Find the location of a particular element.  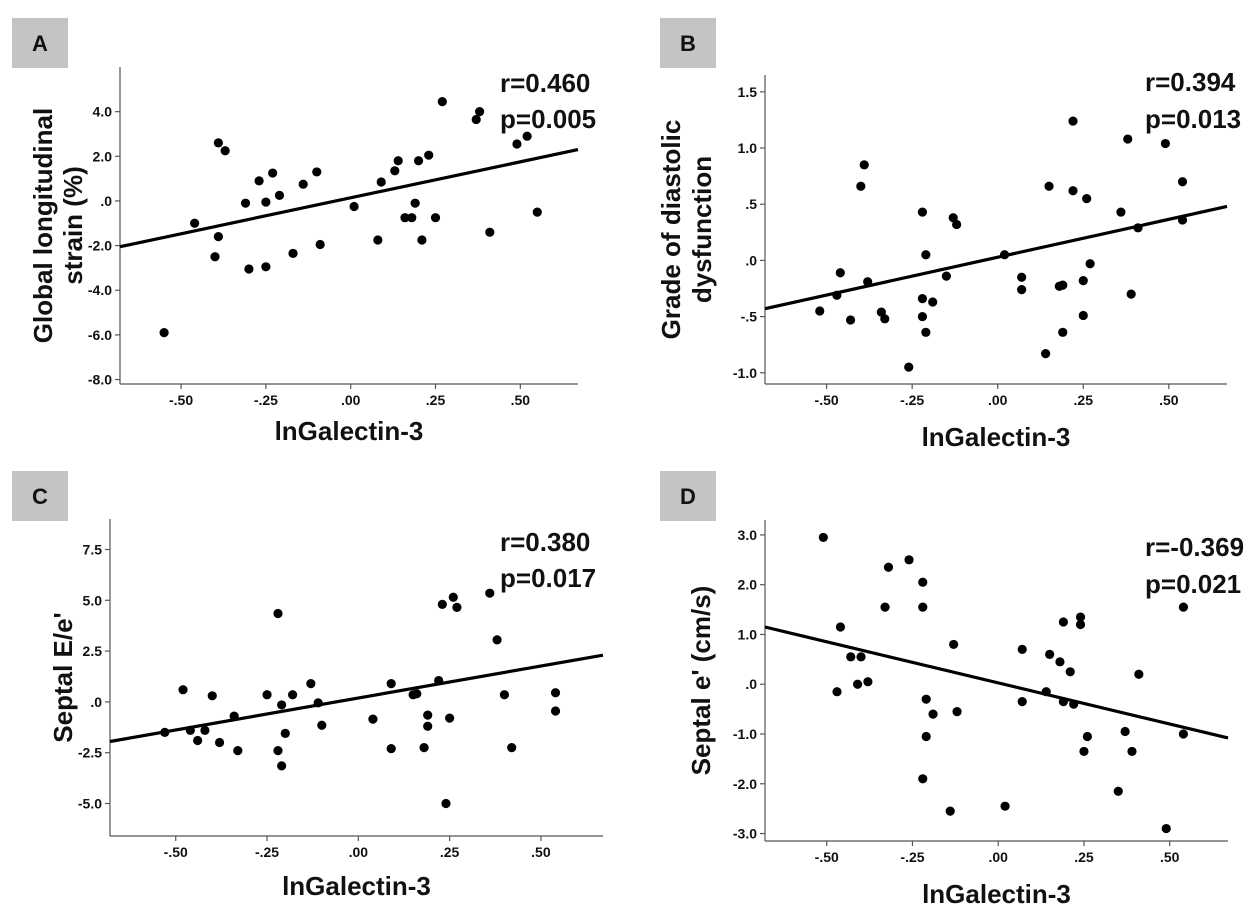

x-tick-label: .50 is located at coordinates (541, 852).